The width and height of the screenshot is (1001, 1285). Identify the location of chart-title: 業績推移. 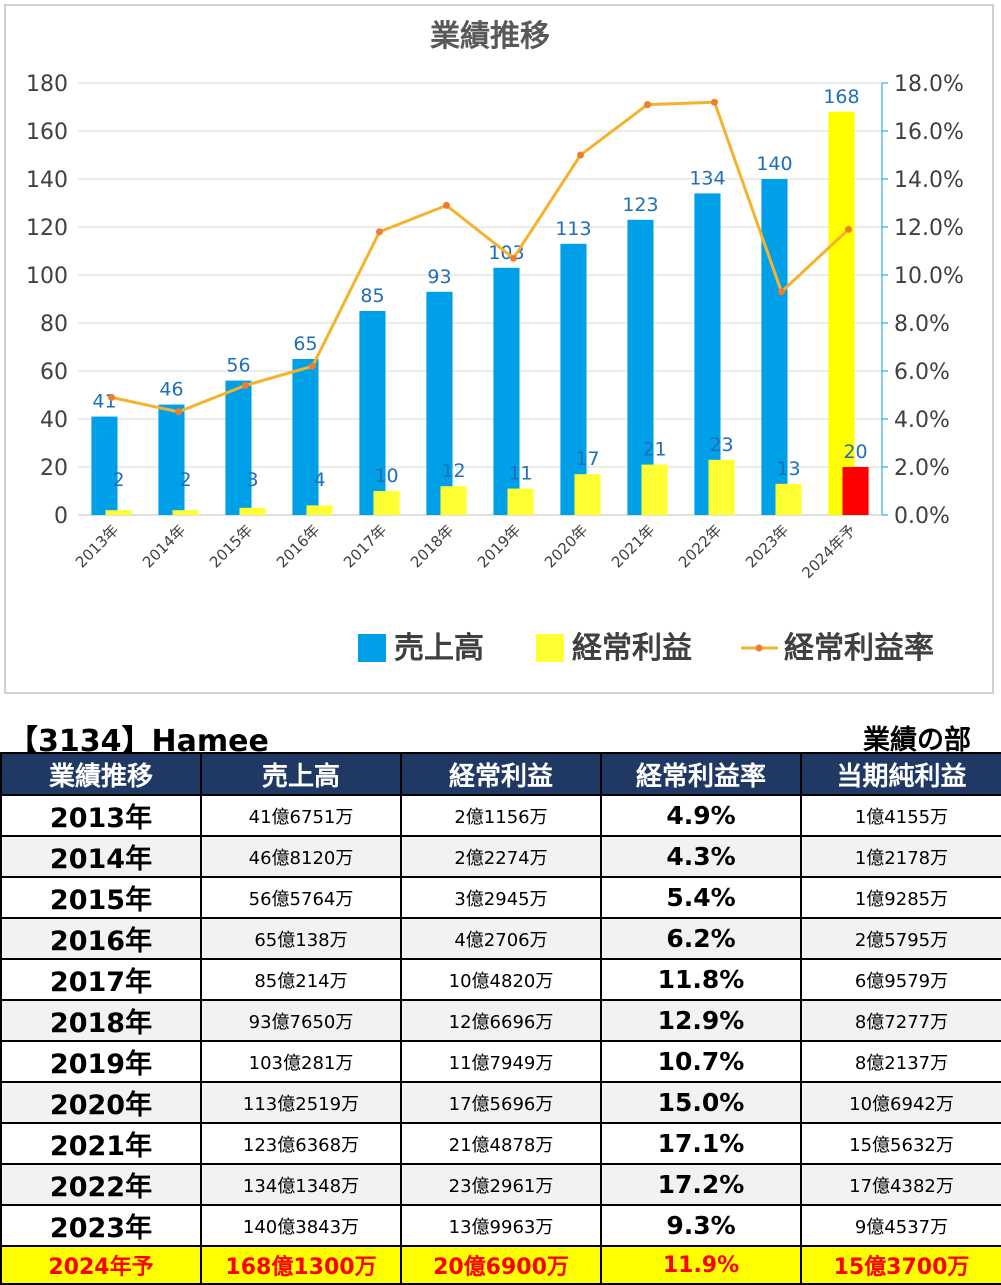
(490, 36).